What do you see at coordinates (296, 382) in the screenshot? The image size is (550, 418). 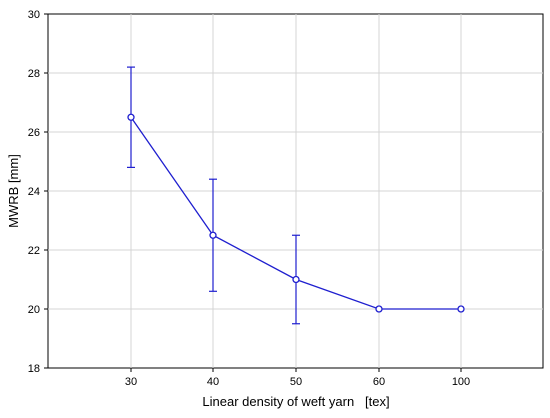 I see `x-tick-label: 50` at bounding box center [296, 382].